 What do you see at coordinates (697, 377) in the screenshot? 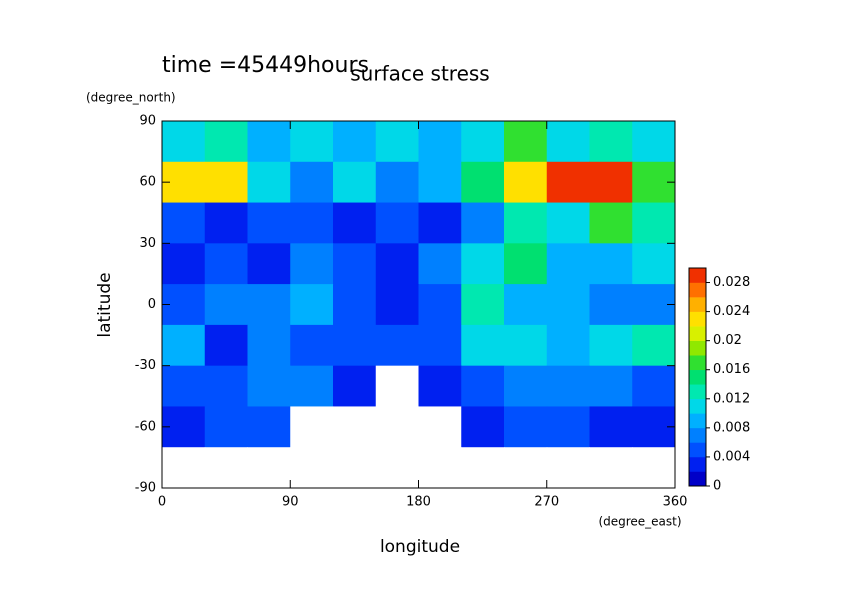
I see `colorbar-frame` at bounding box center [697, 377].